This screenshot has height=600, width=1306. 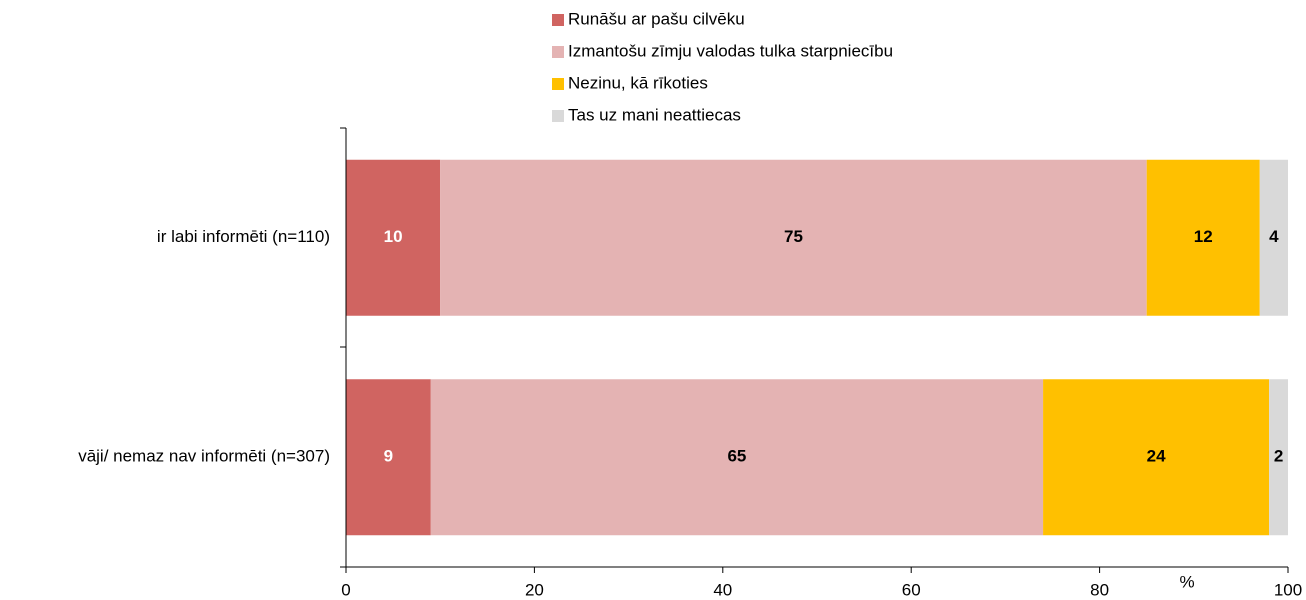 I want to click on data-label: 65, so click(x=736, y=456).